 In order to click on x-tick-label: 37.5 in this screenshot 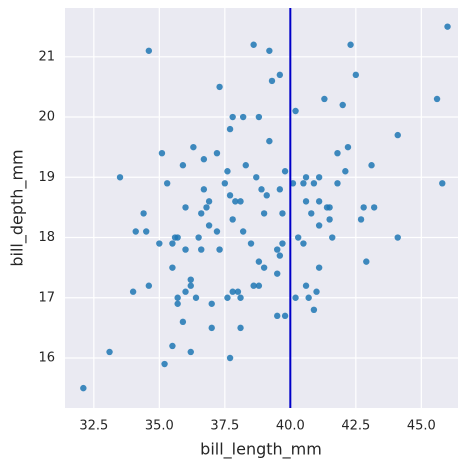, I will do `click(224, 426)`.